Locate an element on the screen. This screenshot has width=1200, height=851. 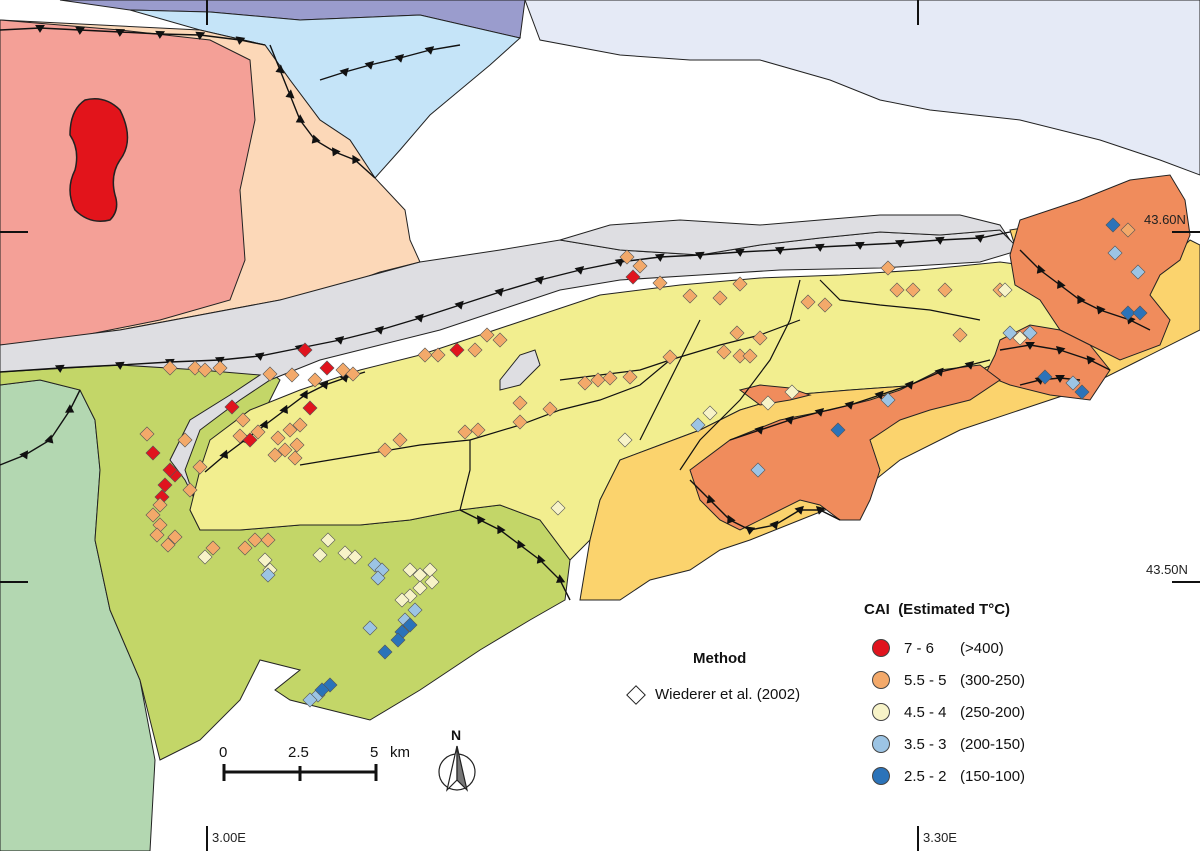
legend-temp-label: (>400) is located at coordinates (982, 648).